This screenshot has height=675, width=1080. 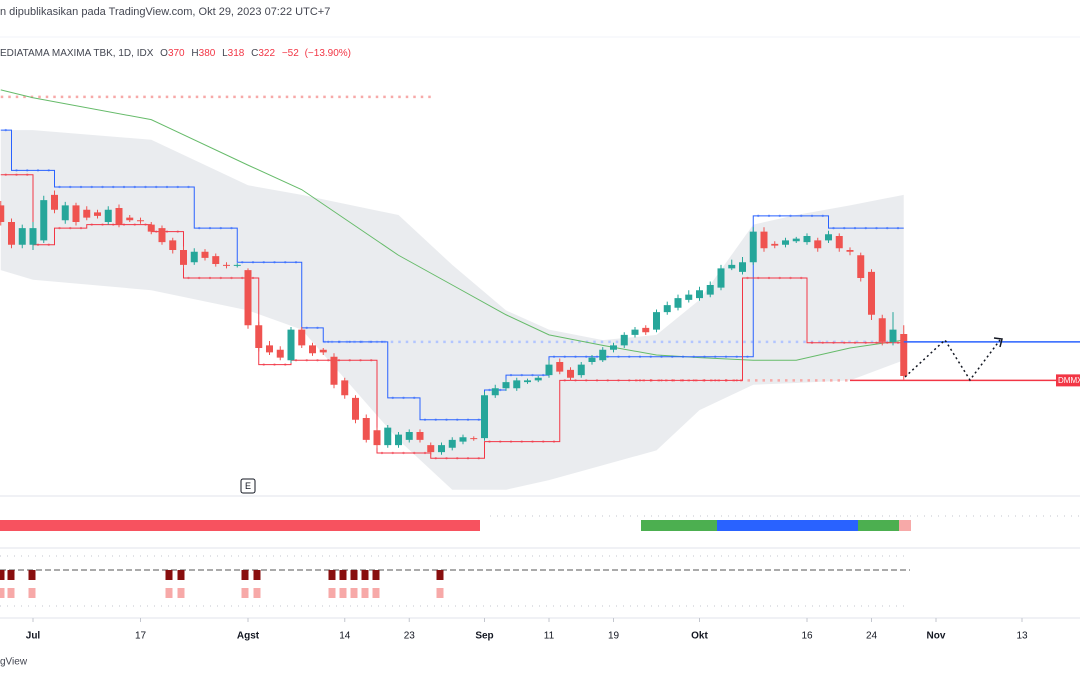 What do you see at coordinates (248, 486) in the screenshot?
I see `earnings-label: E` at bounding box center [248, 486].